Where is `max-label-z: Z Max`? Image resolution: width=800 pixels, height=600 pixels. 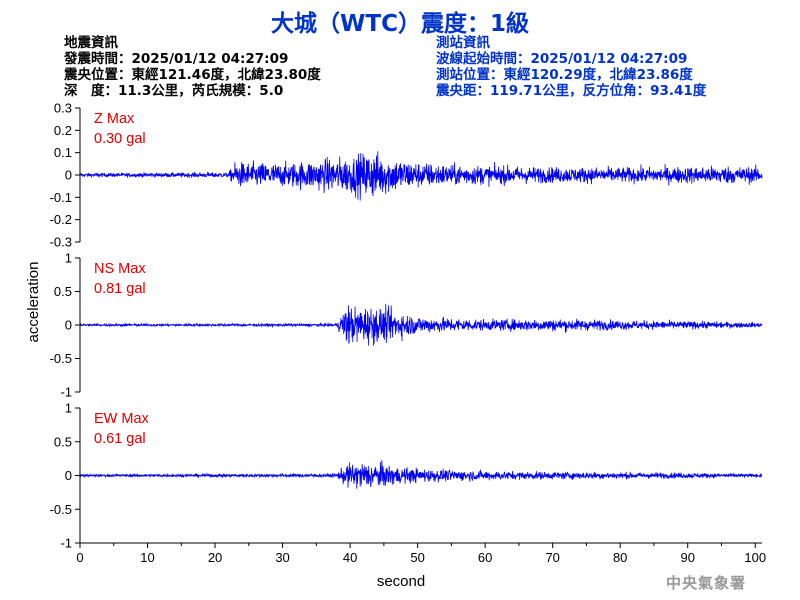 max-label-z: Z Max is located at coordinates (114, 119).